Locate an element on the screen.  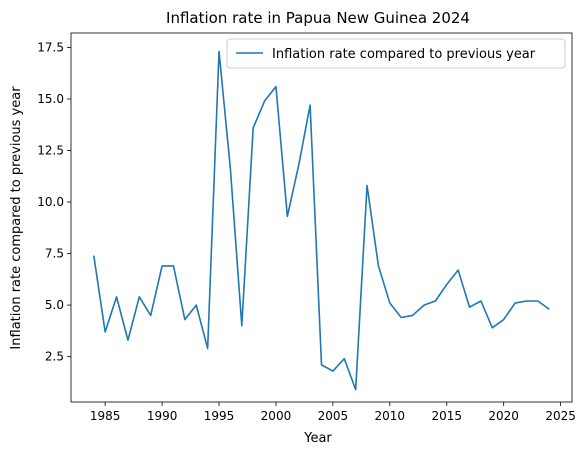
legend-entry-label: Inflation rate compared to previous year is located at coordinates (404, 54).